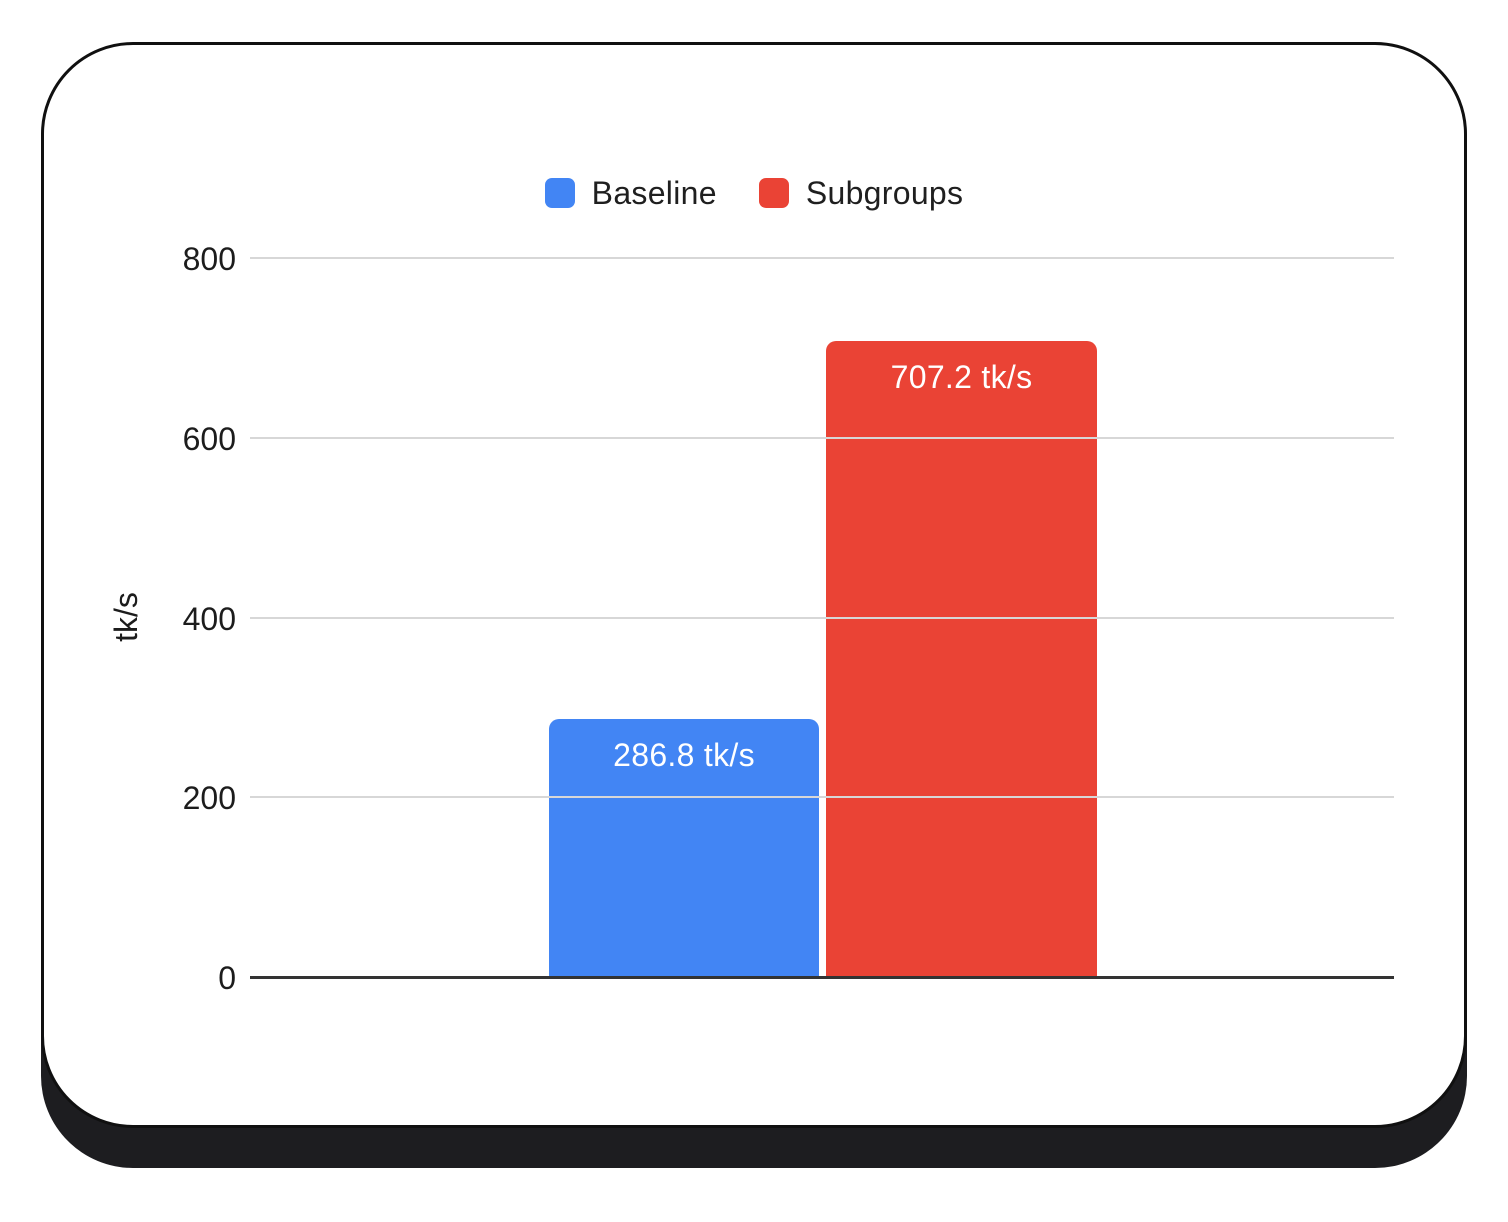  Describe the element at coordinates (884, 193) in the screenshot. I see `legend-label-subgroups: Subgroups` at that location.